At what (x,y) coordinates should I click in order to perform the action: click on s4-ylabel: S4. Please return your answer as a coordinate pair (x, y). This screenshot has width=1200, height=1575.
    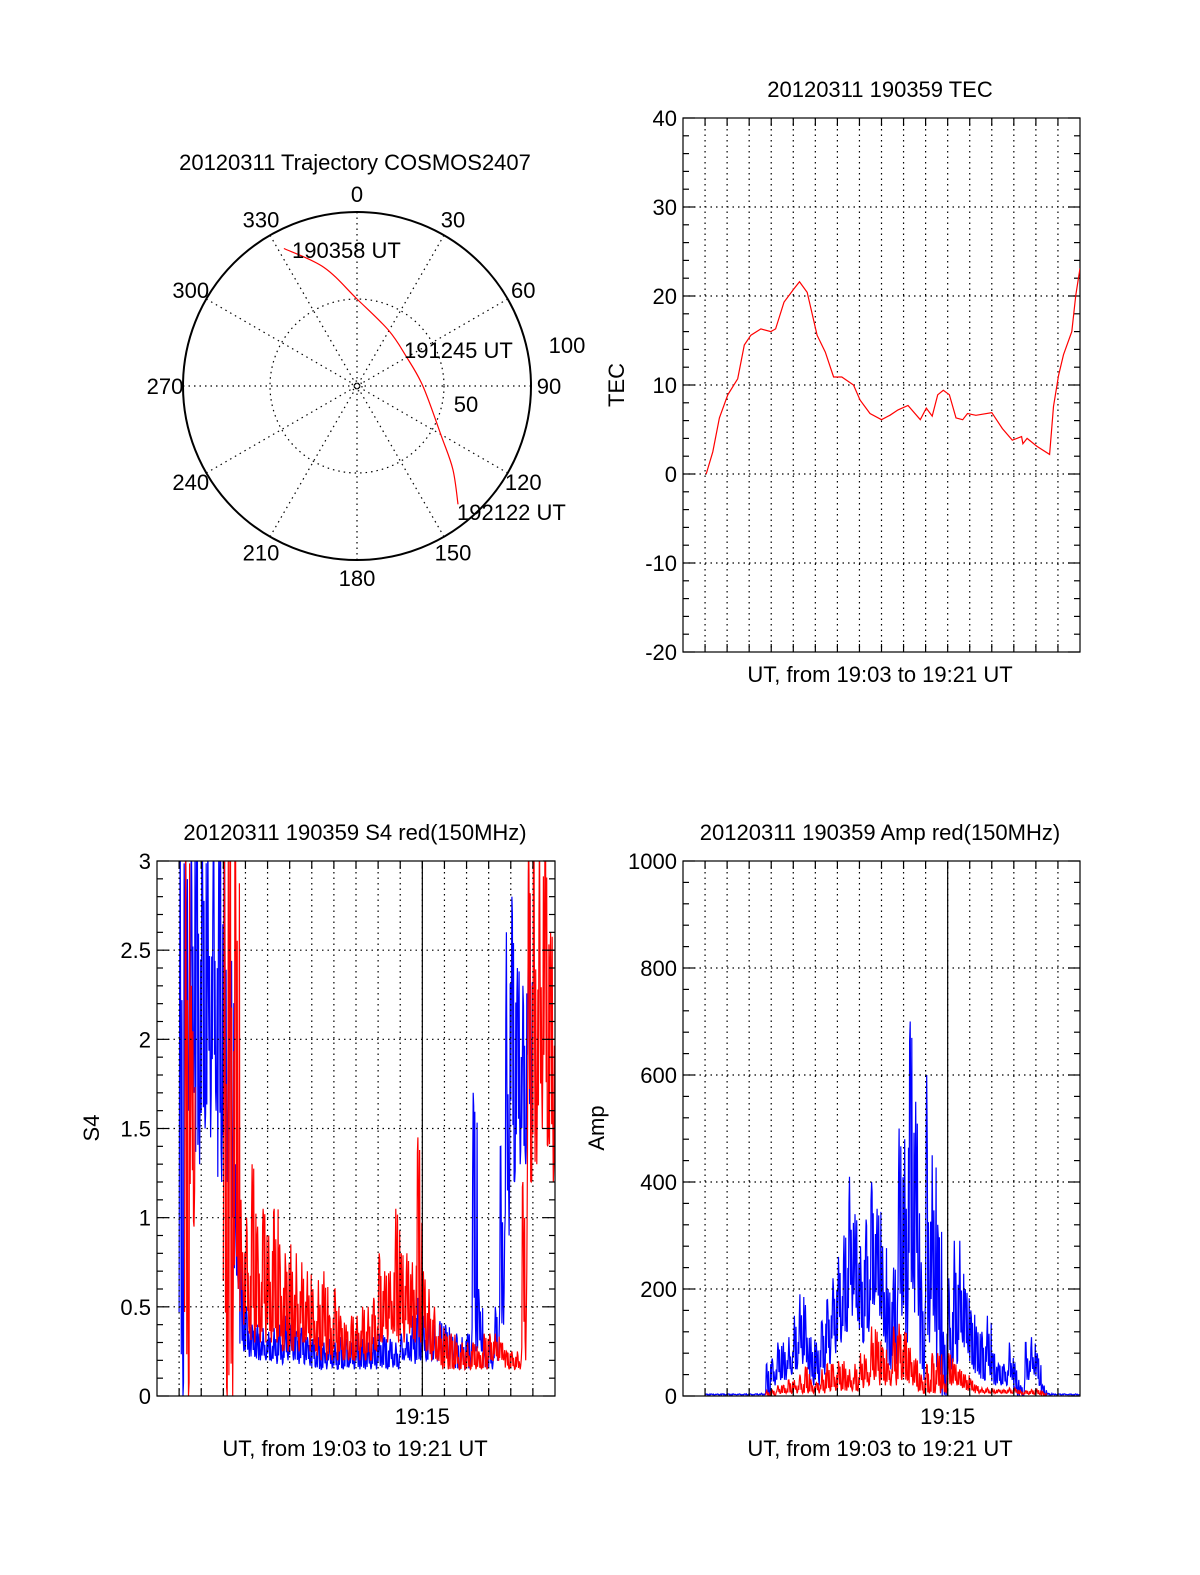
    Looking at the image, I should click on (91, 1128).